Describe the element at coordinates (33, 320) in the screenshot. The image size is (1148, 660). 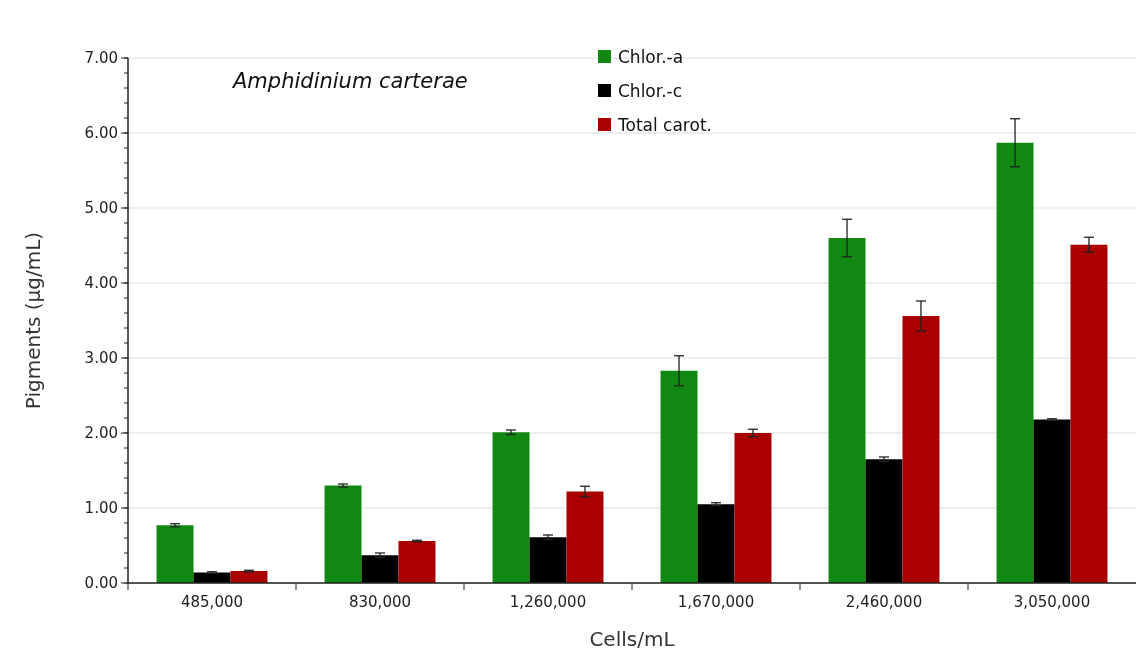
I see `y-axis-title: Pigments (µg/mL)` at that location.